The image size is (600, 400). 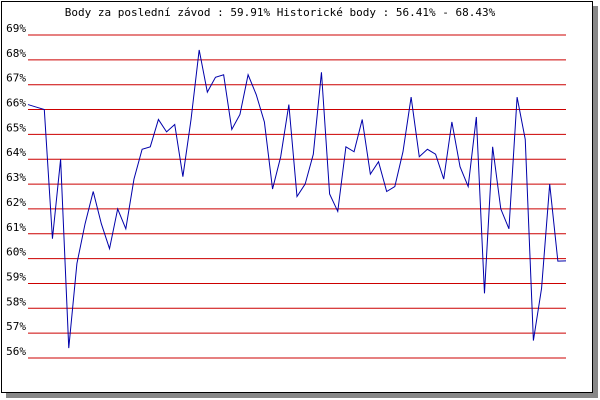 I want to click on y-tick-label: 57%, so click(x=16, y=326).